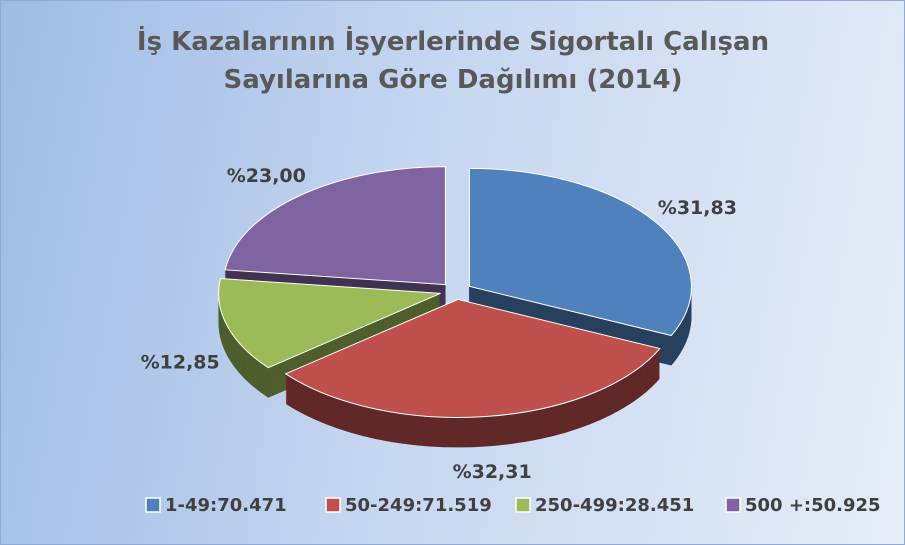 This screenshot has height=545, width=905. I want to click on data-label: %31,83, so click(697, 208).